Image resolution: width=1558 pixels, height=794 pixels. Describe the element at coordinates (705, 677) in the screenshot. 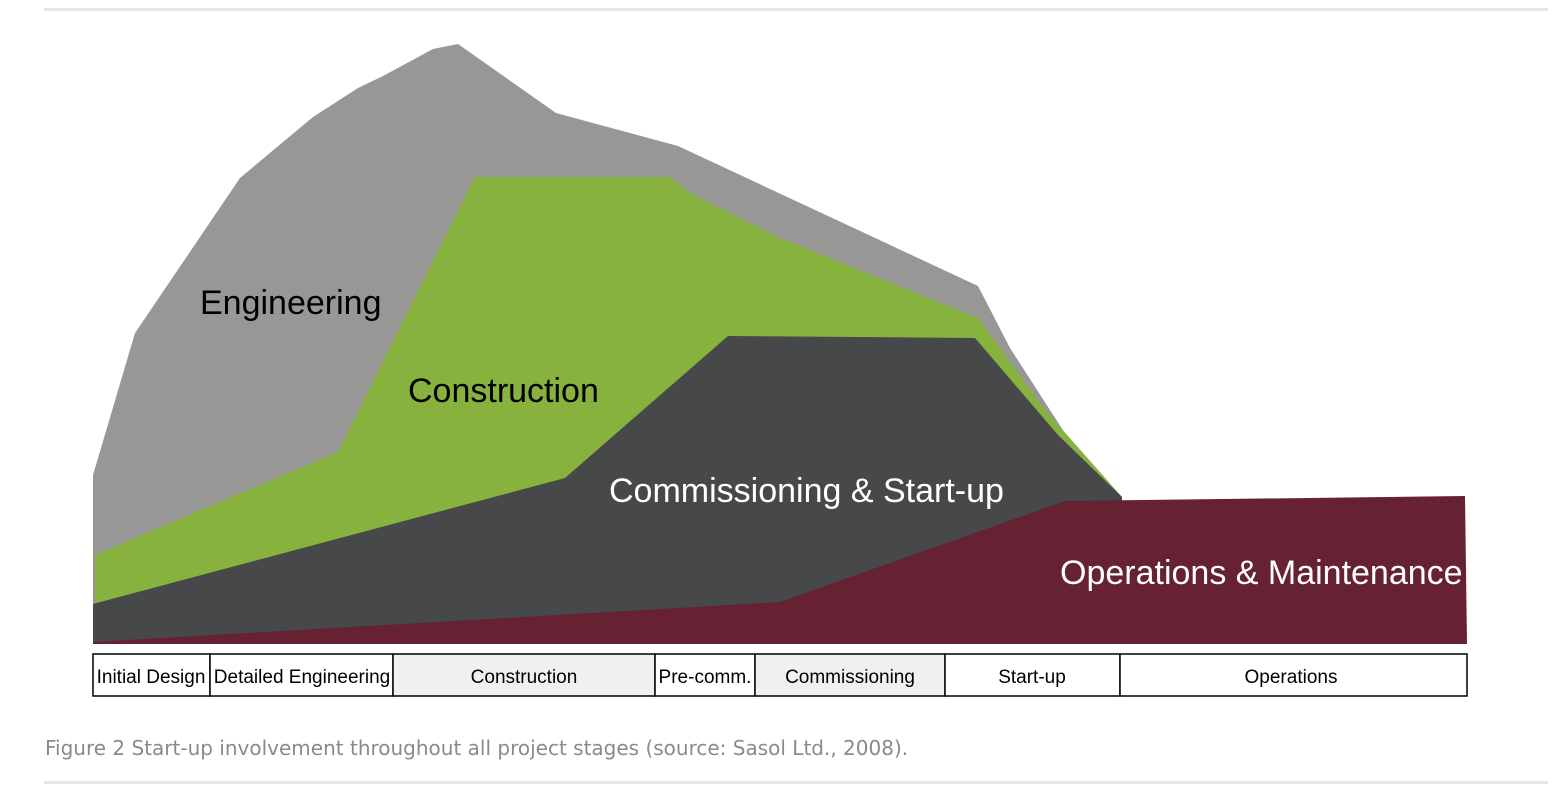

I see `stage-label-pre-comm: Pre-comm.` at that location.